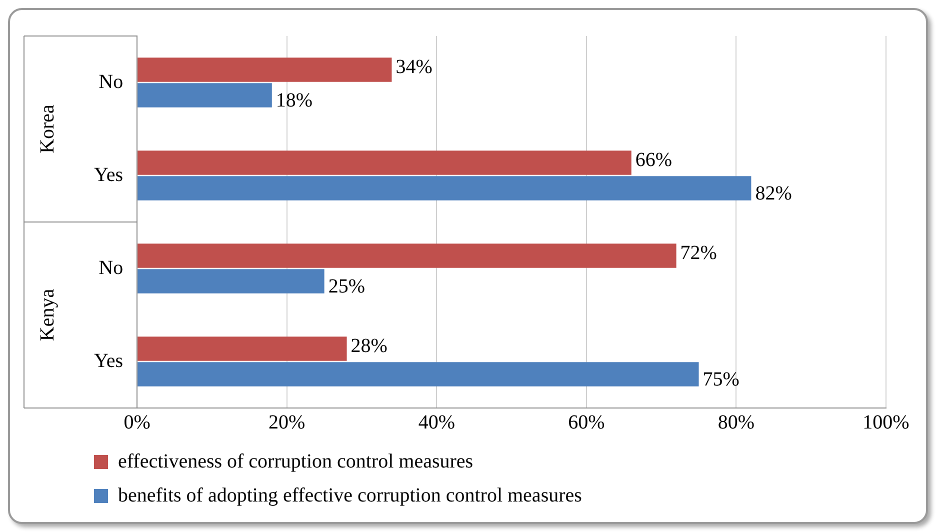  What do you see at coordinates (350, 495) in the screenshot?
I see `legend-label: benefits of adopting effective corruption control measures` at bounding box center [350, 495].